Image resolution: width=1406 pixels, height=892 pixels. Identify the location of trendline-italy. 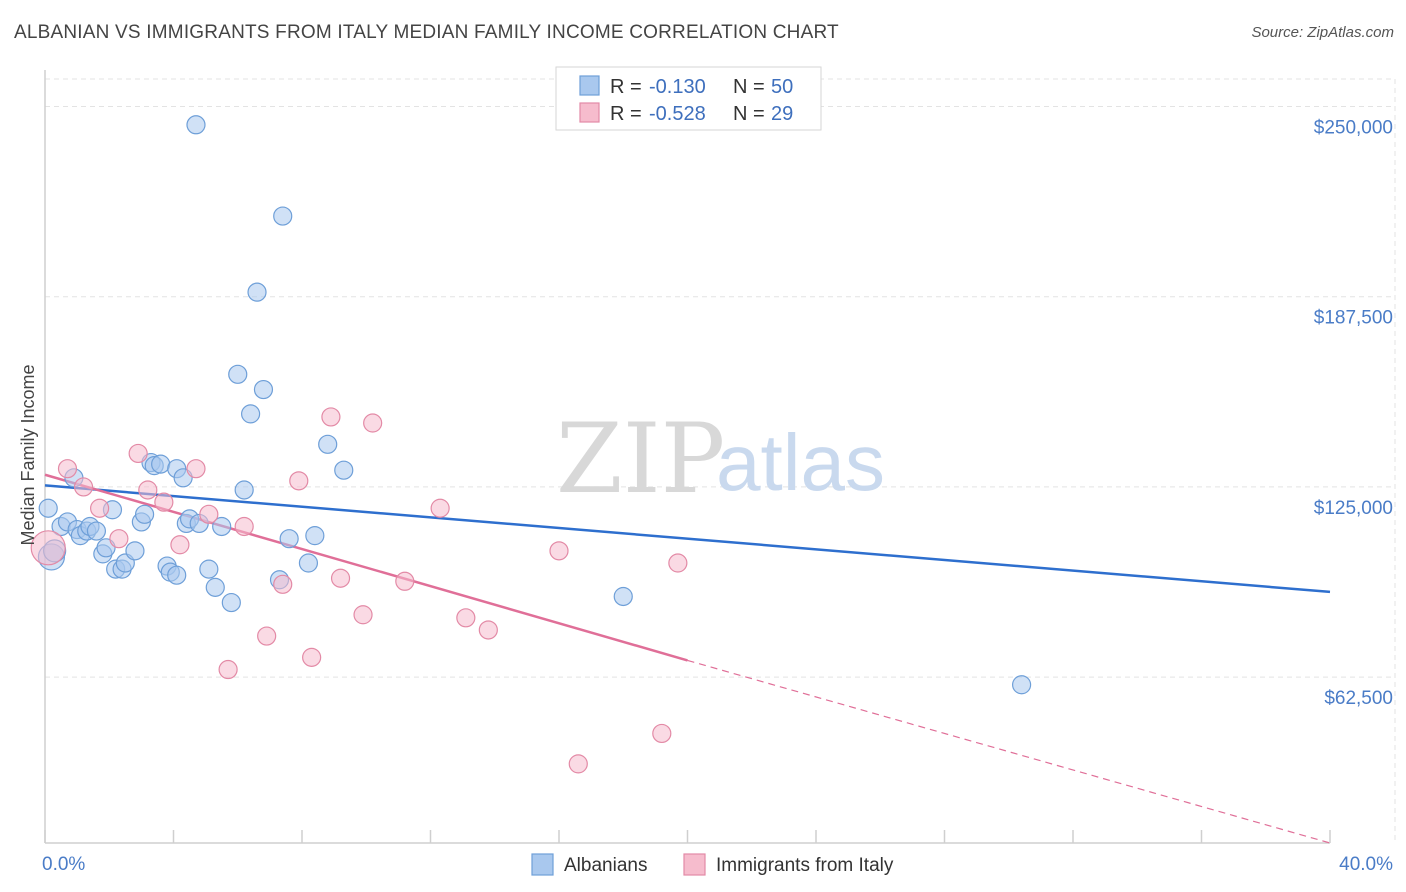
(366, 567).